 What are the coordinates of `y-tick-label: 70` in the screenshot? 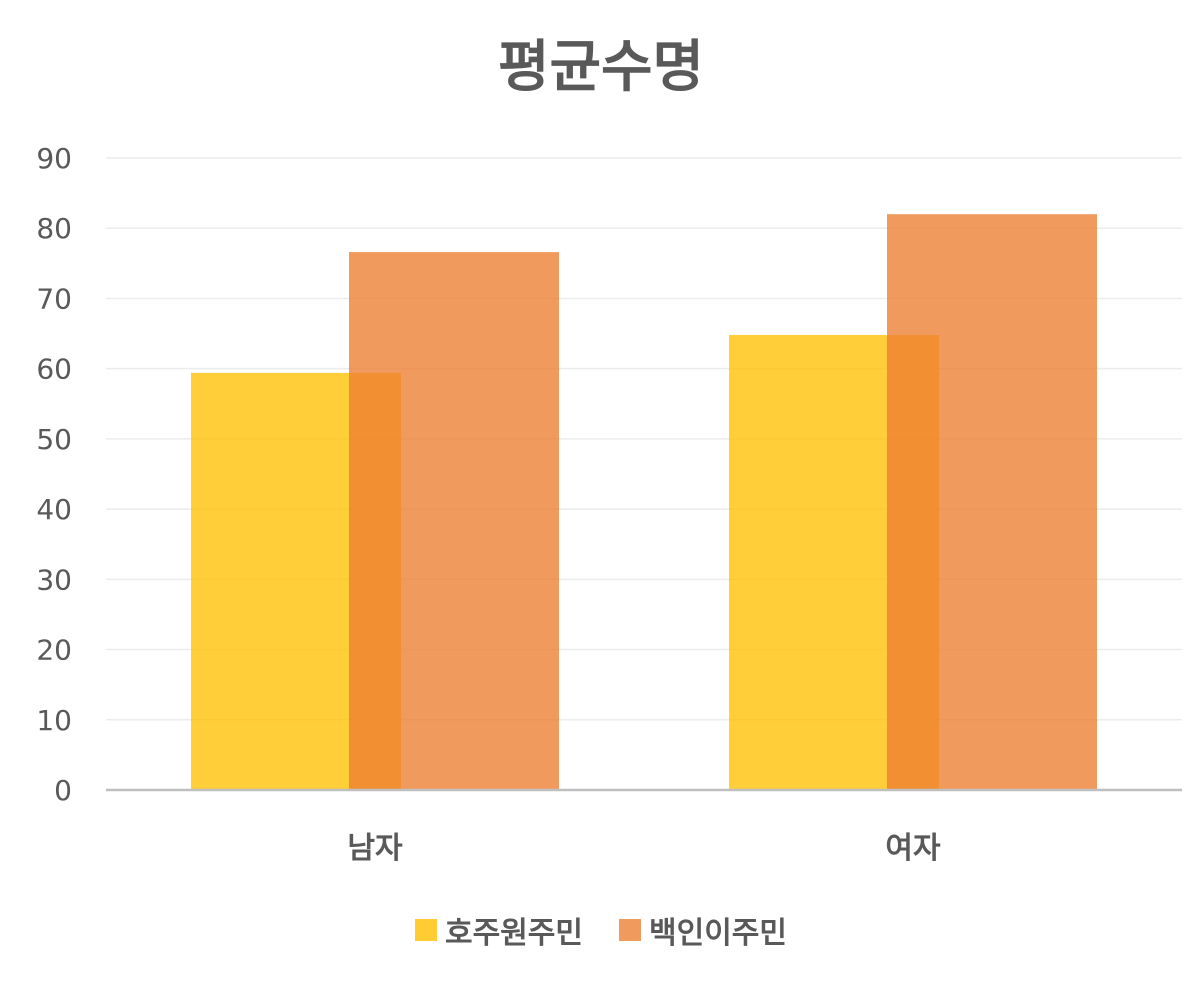 It's located at (54, 298).